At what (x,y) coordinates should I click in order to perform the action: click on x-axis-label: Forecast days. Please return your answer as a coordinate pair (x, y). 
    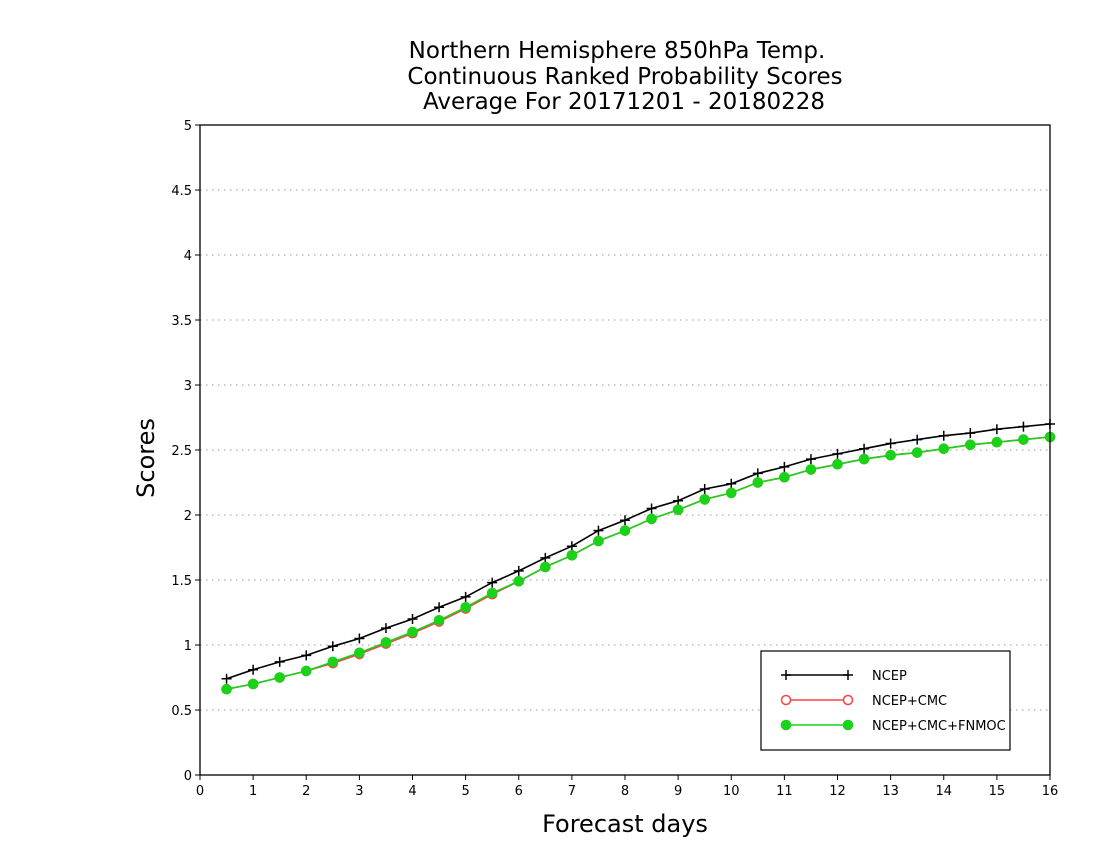
    Looking at the image, I should click on (625, 824).